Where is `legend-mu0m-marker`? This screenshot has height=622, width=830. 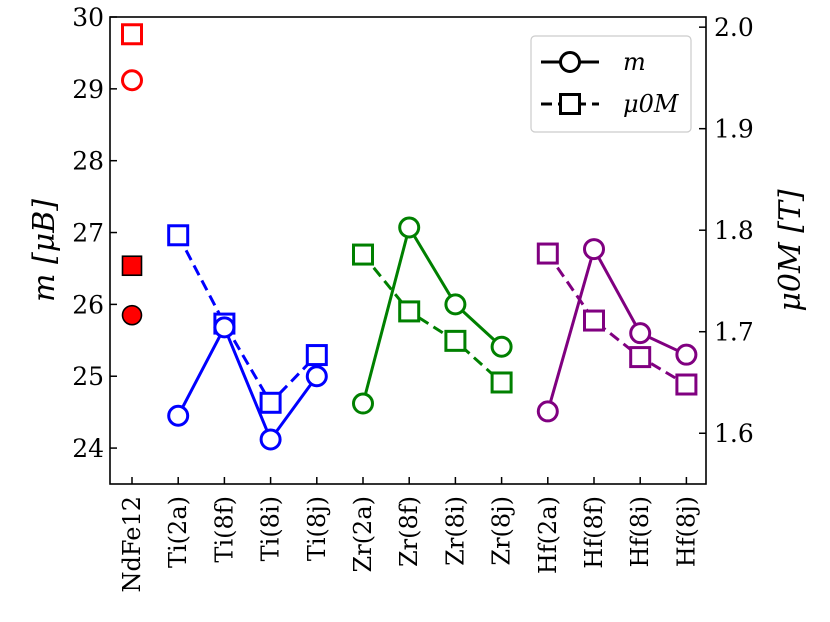
legend-mu0m-marker is located at coordinates (570, 104).